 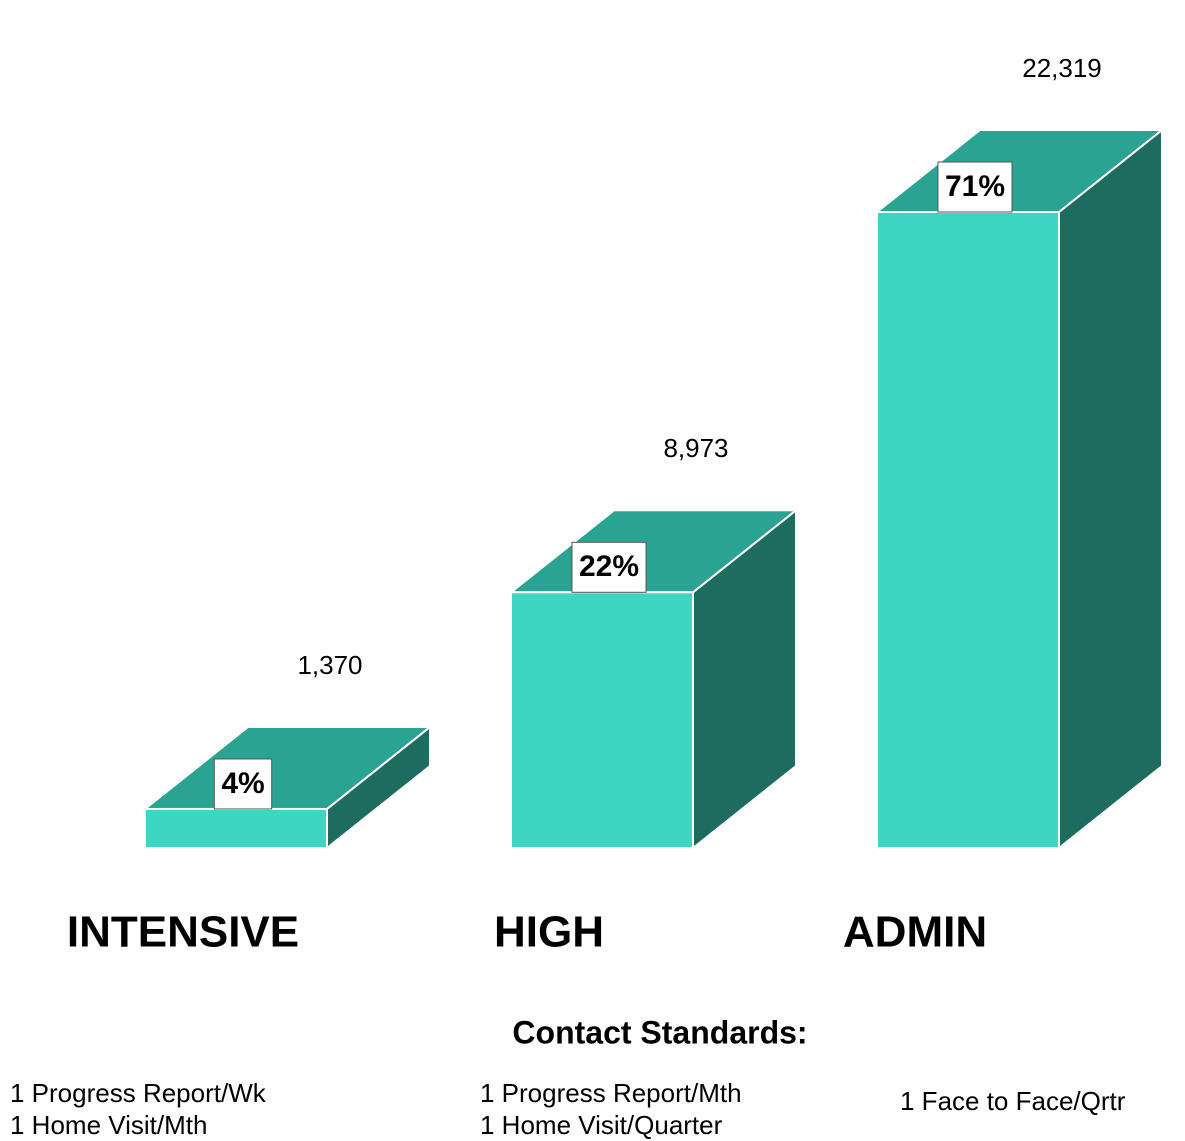 What do you see at coordinates (695, 448) in the screenshot?
I see `value-label: 8,973` at bounding box center [695, 448].